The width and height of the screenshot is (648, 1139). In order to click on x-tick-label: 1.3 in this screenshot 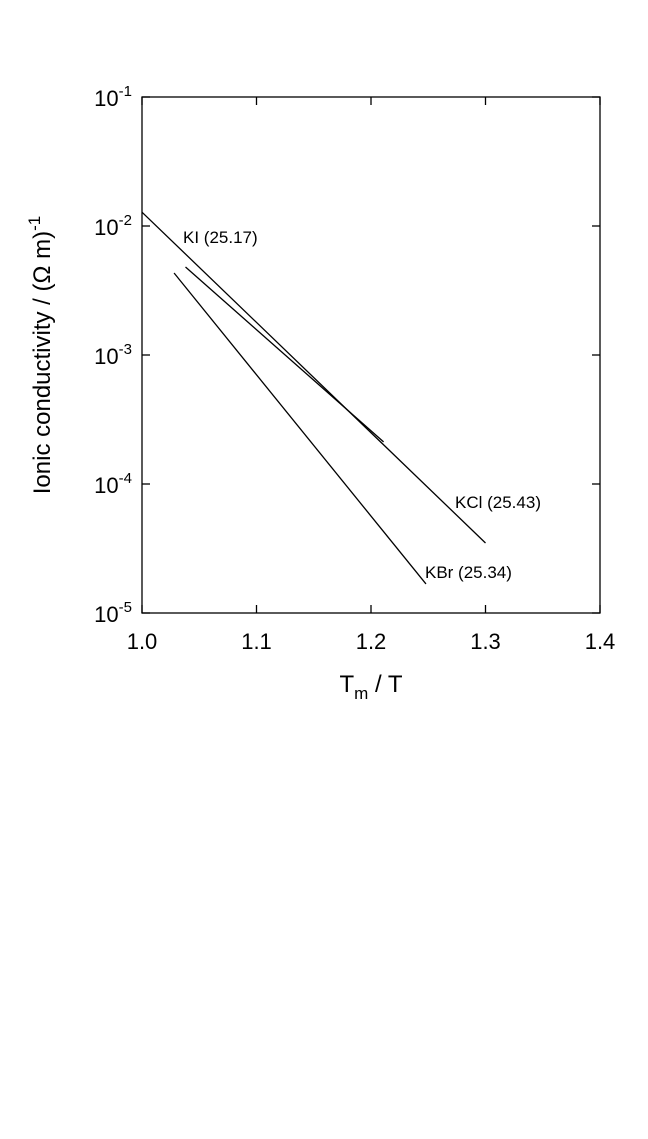, I will do `click(485, 641)`.